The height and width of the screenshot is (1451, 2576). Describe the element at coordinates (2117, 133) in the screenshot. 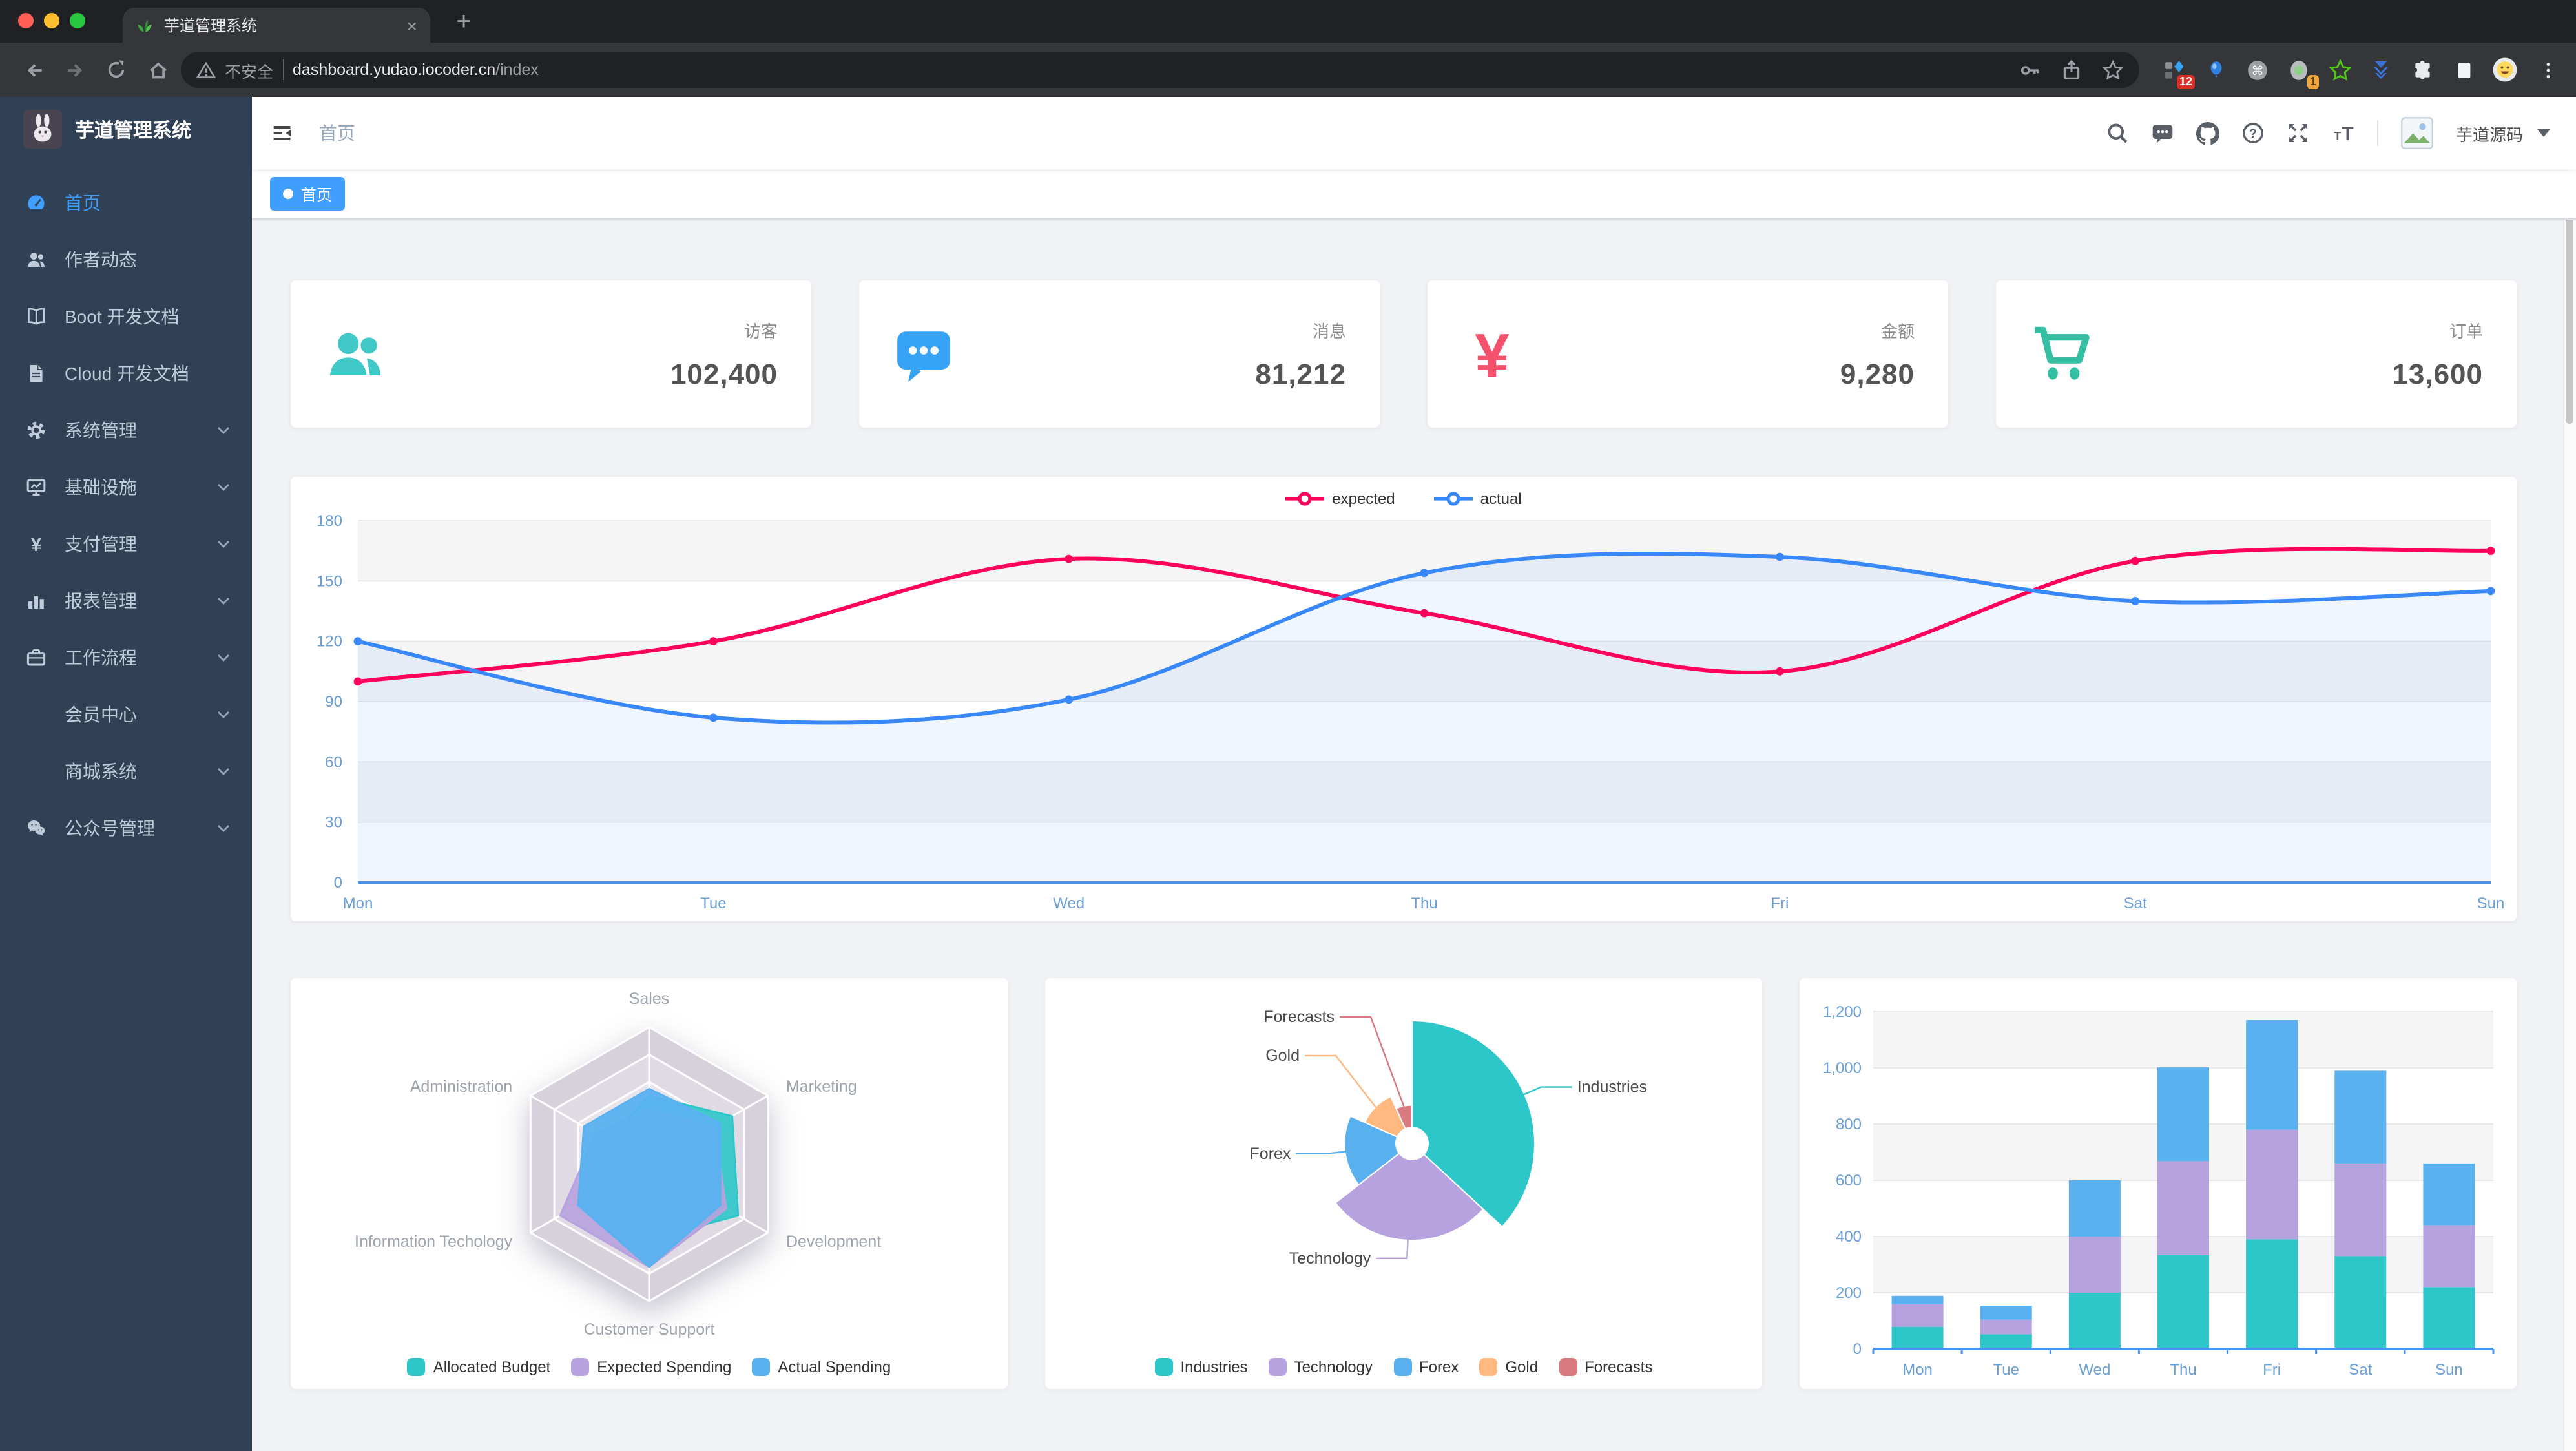

I see `search-icon` at that location.